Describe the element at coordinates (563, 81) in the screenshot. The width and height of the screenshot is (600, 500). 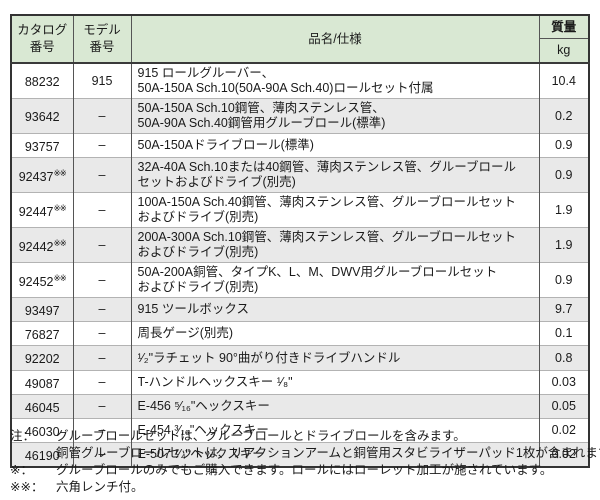
I see `mass-value-cell: 10.4` at that location.